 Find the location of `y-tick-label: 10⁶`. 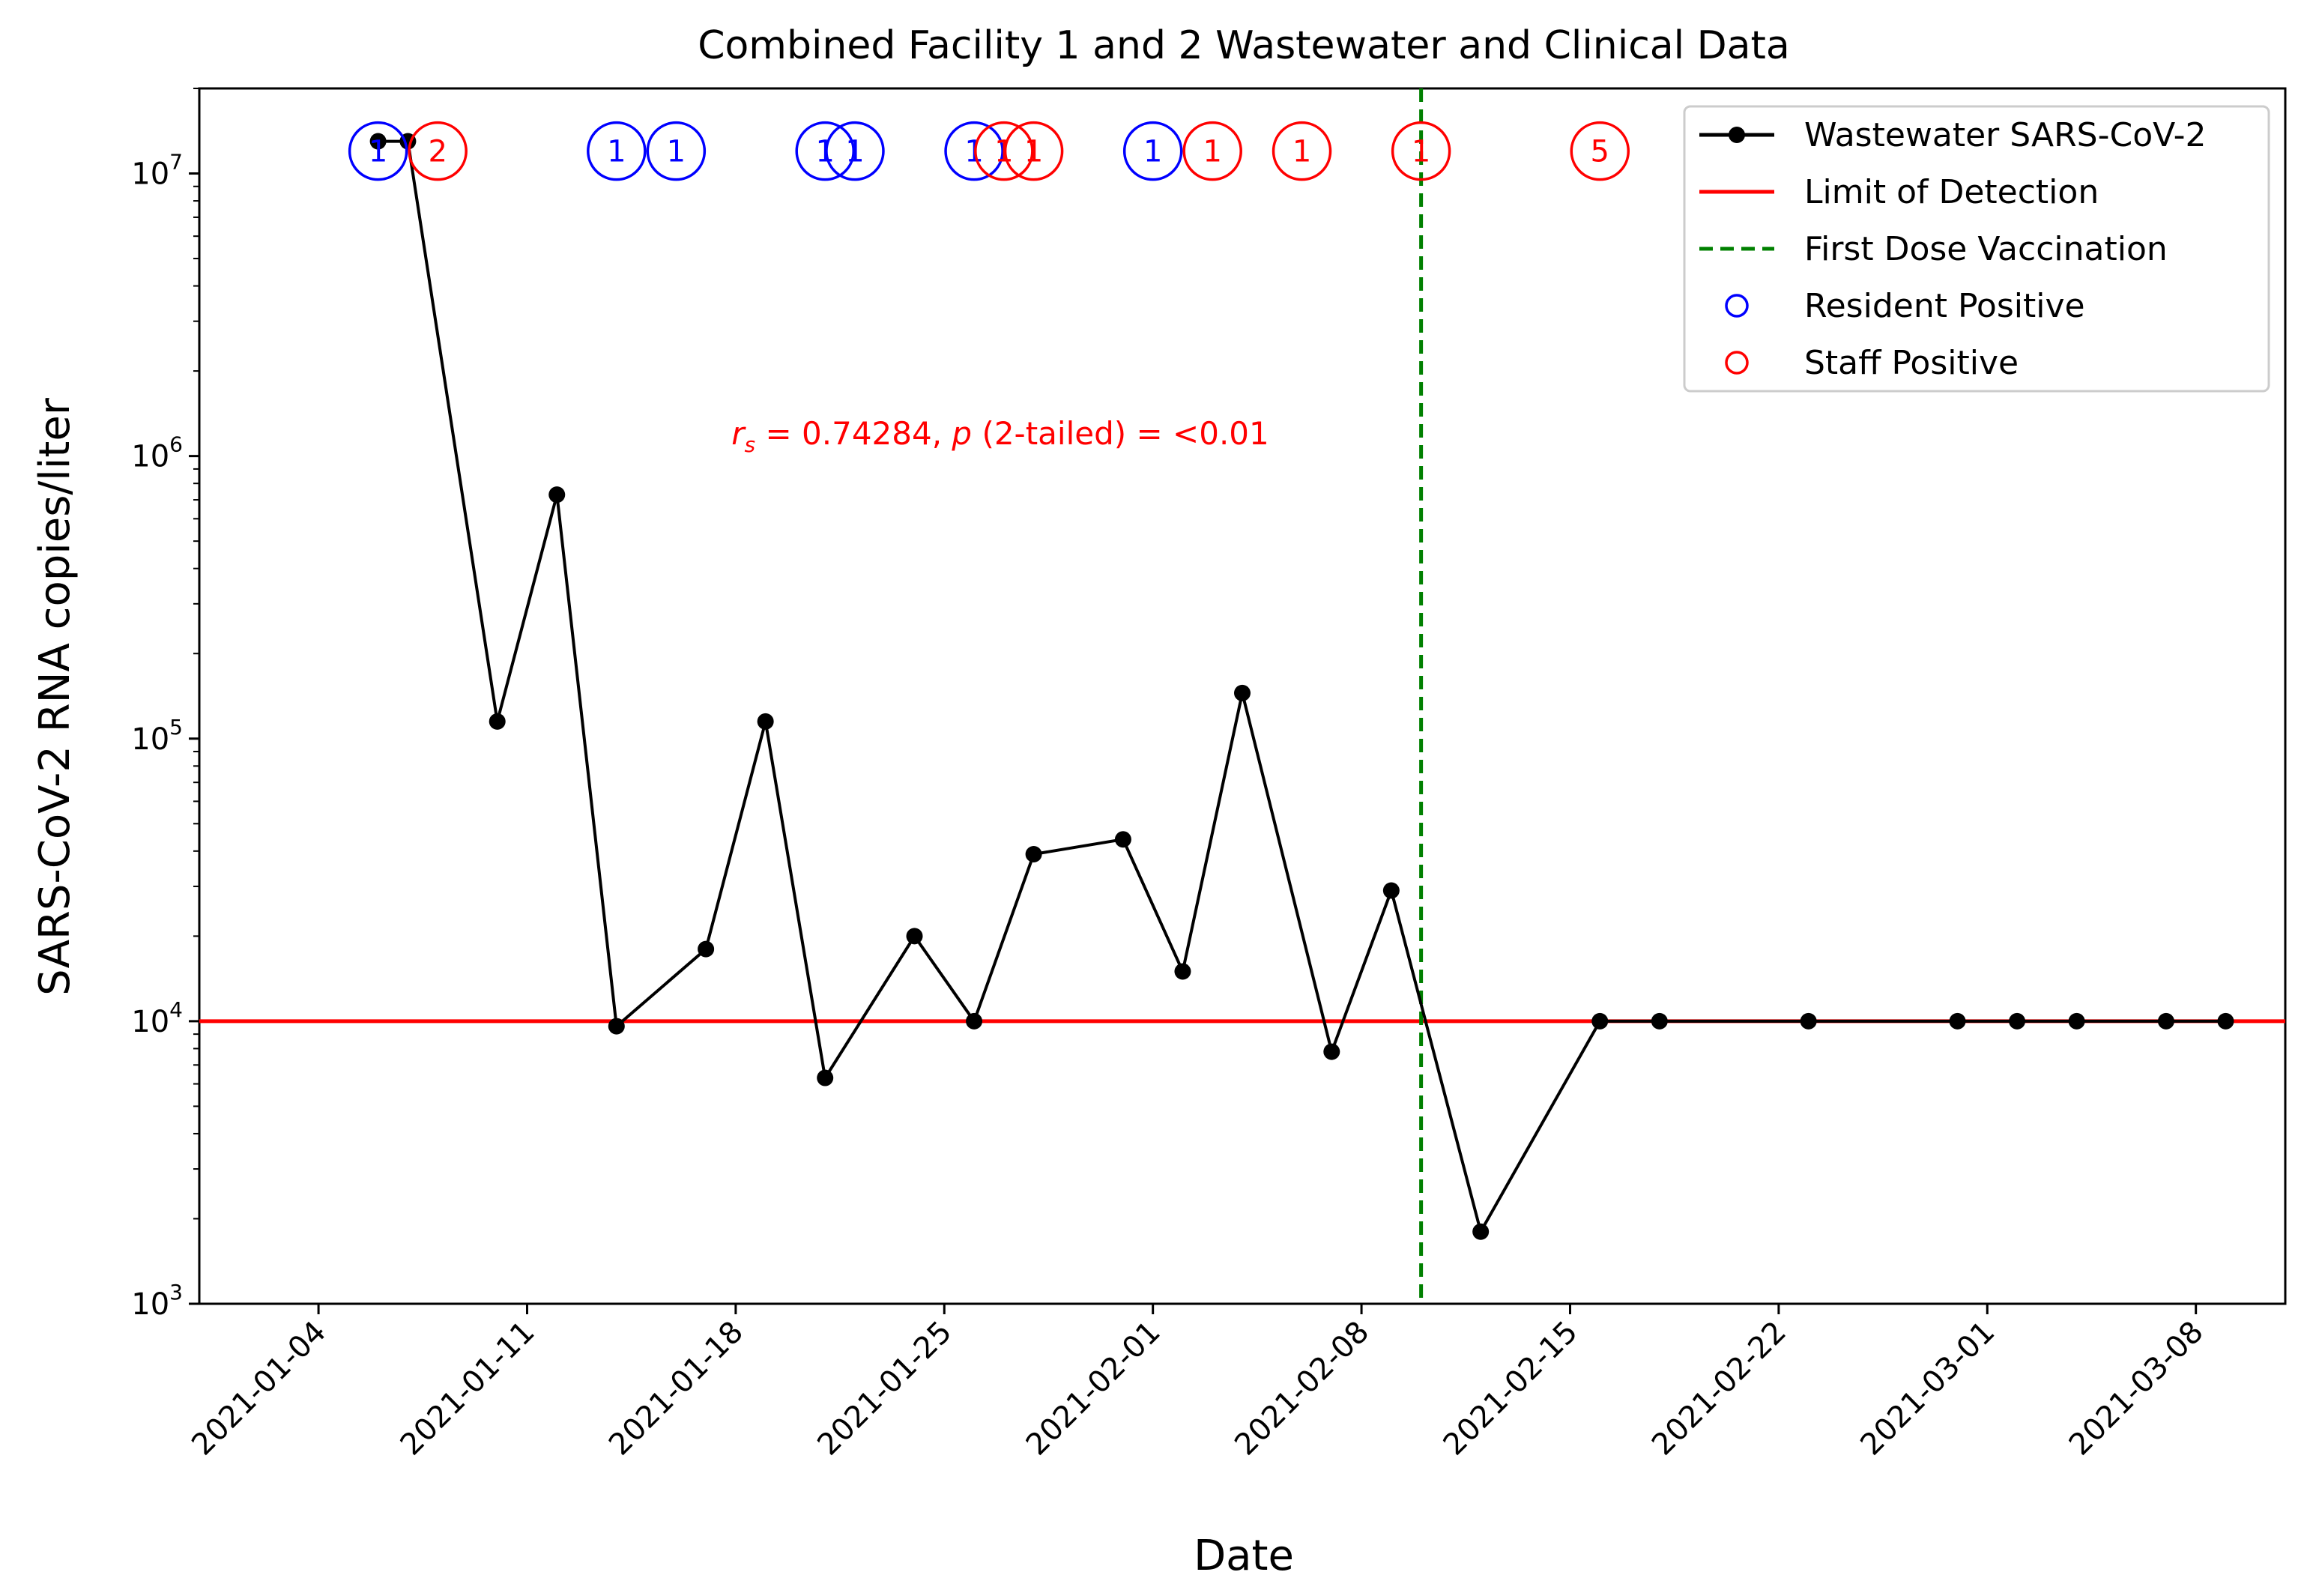

y-tick-label: 10⁶ is located at coordinates (157, 453).